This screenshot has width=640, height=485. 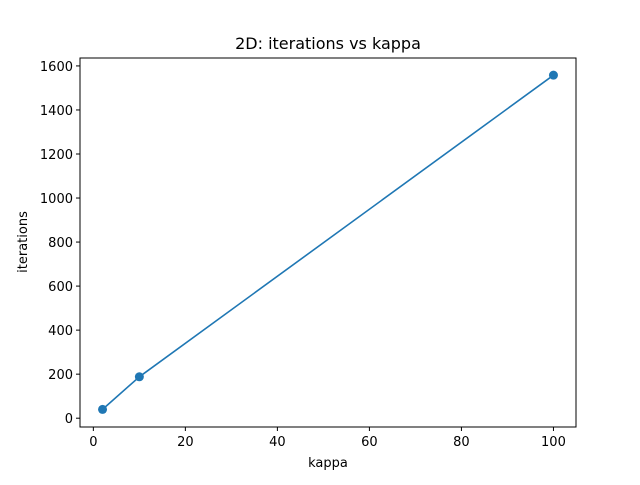 I want to click on y-tick-label: 600, so click(x=60, y=287).